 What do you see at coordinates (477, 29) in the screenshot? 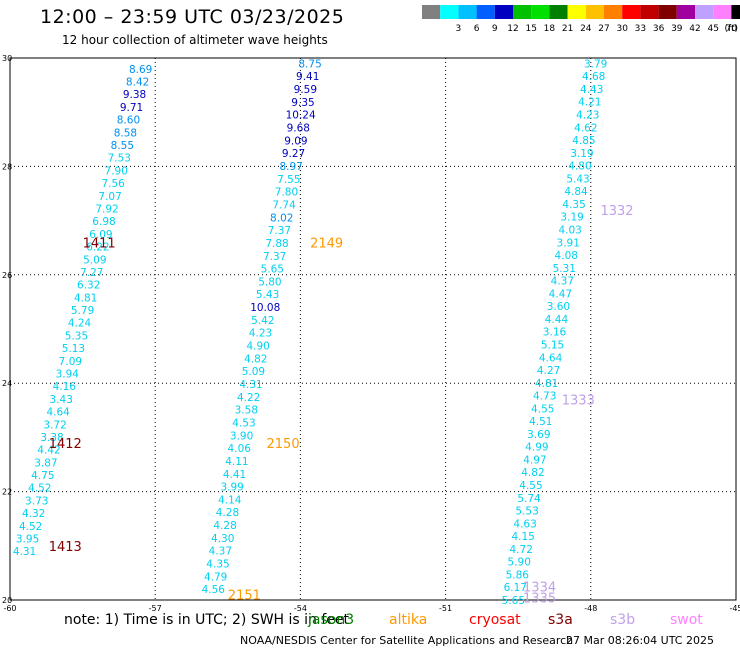
I see `legend-tick-label: 6` at bounding box center [477, 29].